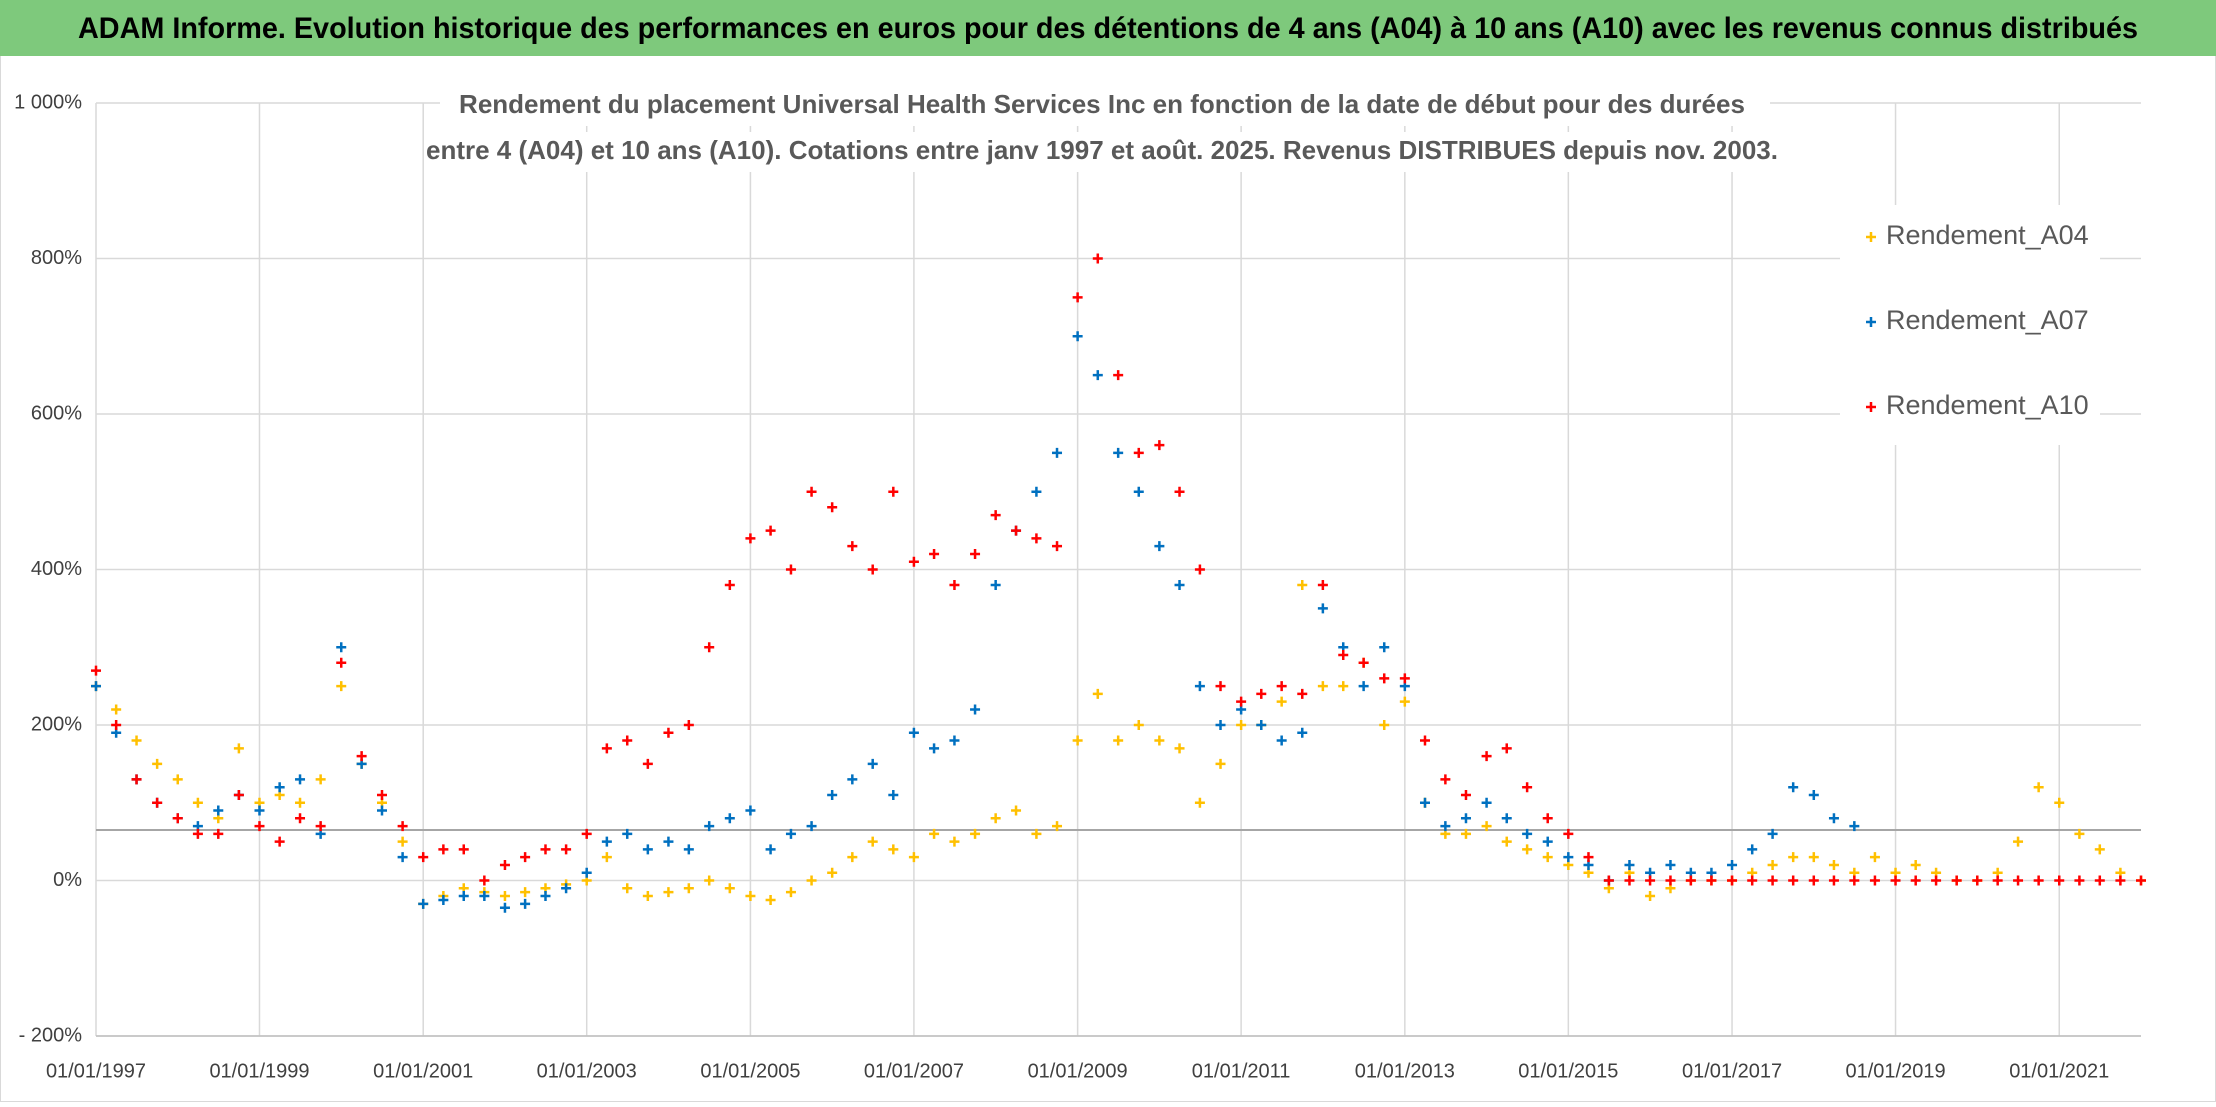  What do you see at coordinates (56, 413) in the screenshot?
I see `y-tick-label: 600%` at bounding box center [56, 413].